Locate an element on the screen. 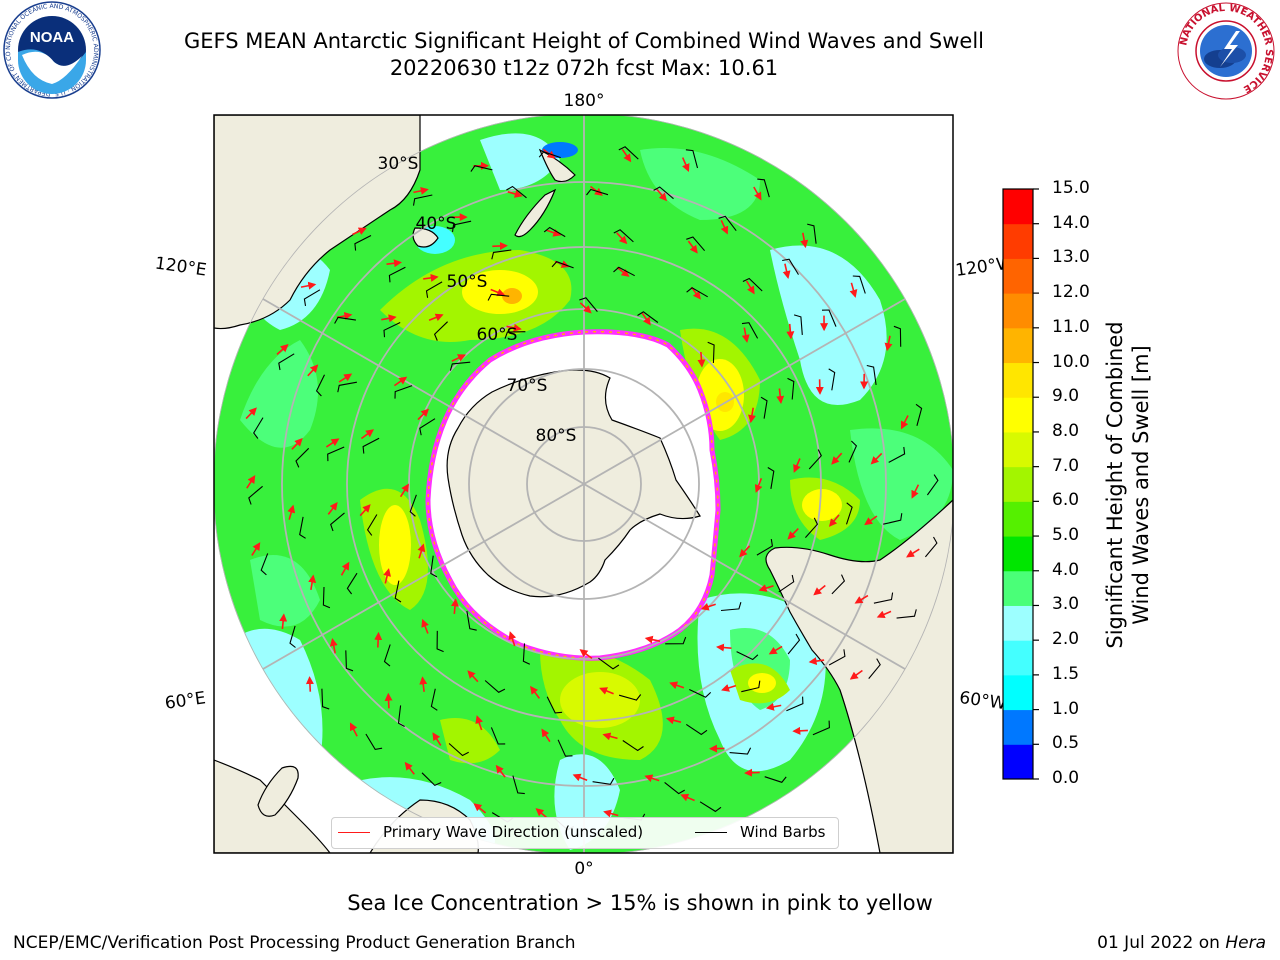 Image resolution: width=1280 pixels, height=960 pixels. legend-label-wind-barbs: Wind Barbs is located at coordinates (783, 832).